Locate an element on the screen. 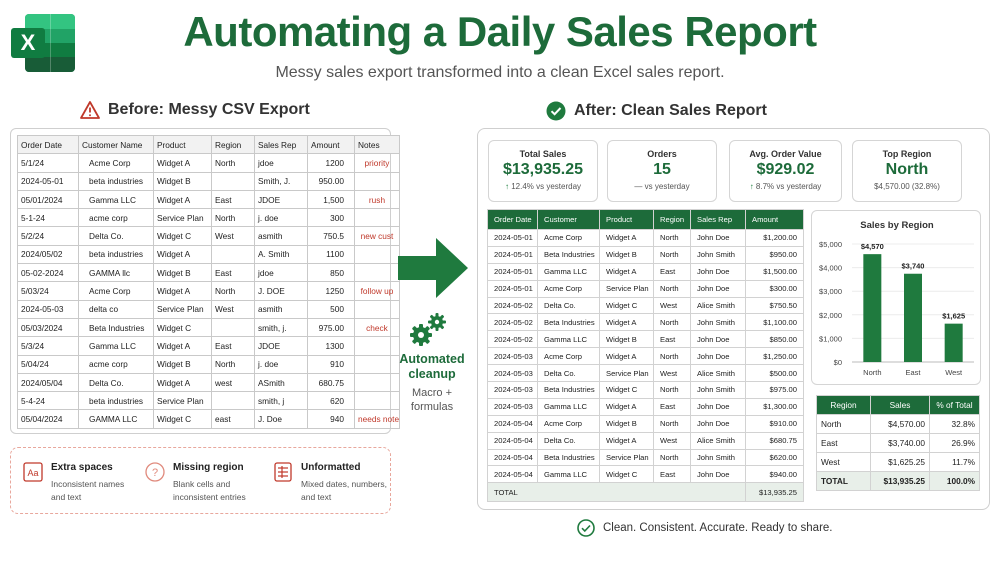 The height and width of the screenshot is (563, 1000). table-cell: 1200 is located at coordinates (331, 163).